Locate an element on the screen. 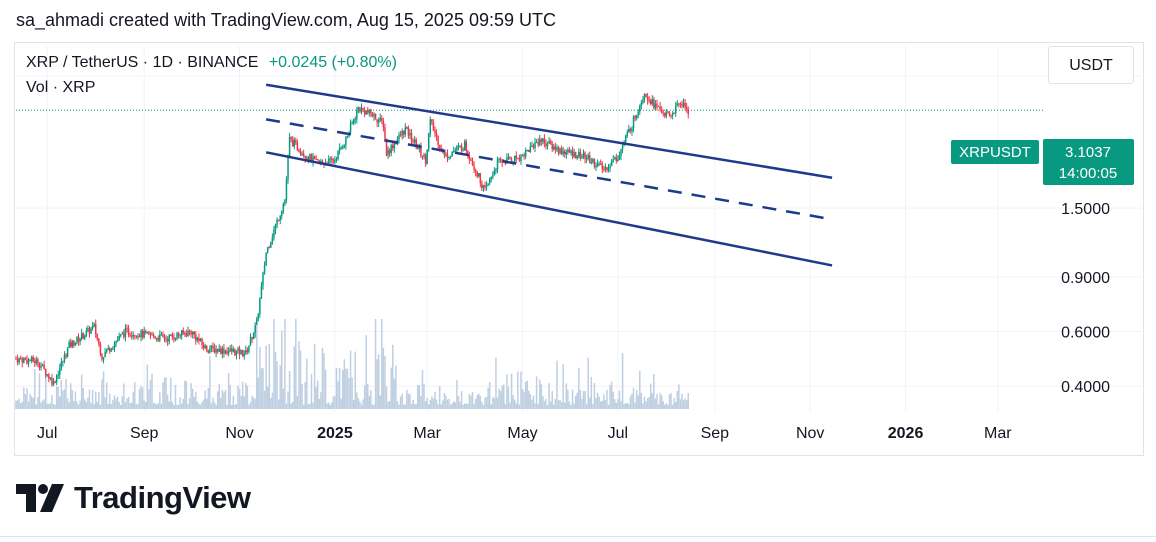 The height and width of the screenshot is (542, 1156). tradingview-logo: TradingView is located at coordinates (133, 498).